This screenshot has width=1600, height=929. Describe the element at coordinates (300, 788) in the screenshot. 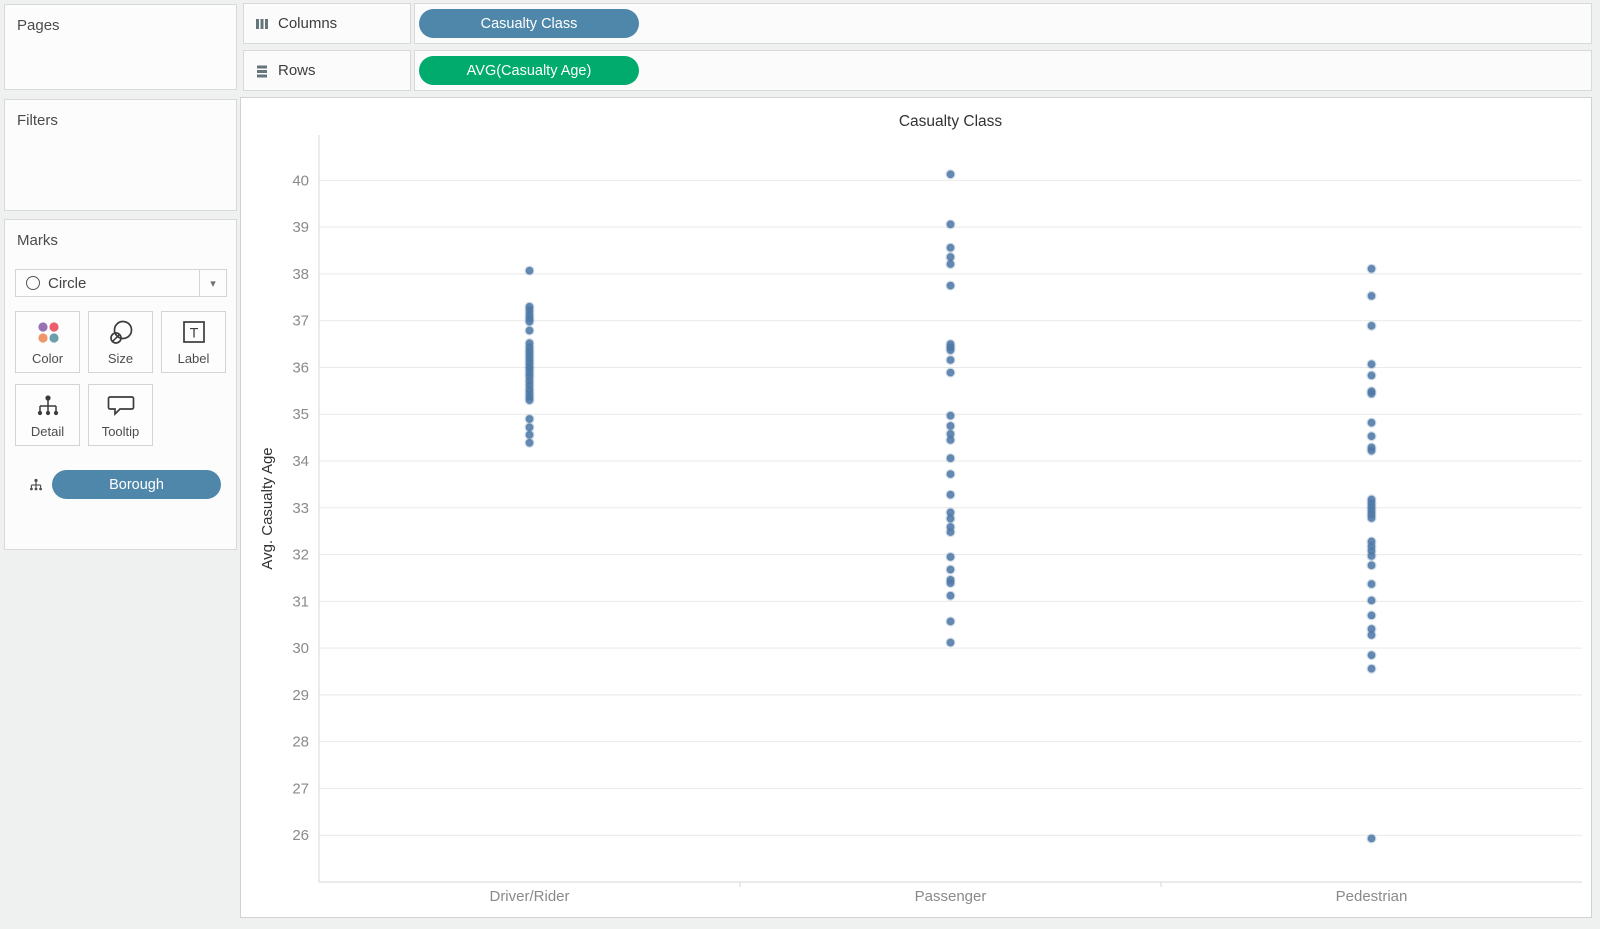

I see `y-tick-label: 27` at that location.